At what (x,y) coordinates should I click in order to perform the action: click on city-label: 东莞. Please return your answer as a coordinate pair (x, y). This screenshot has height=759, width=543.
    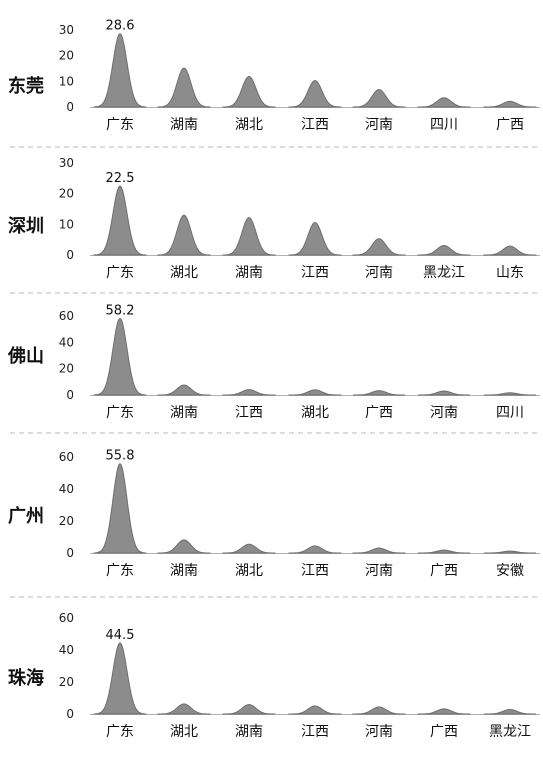
    Looking at the image, I should click on (26, 86).